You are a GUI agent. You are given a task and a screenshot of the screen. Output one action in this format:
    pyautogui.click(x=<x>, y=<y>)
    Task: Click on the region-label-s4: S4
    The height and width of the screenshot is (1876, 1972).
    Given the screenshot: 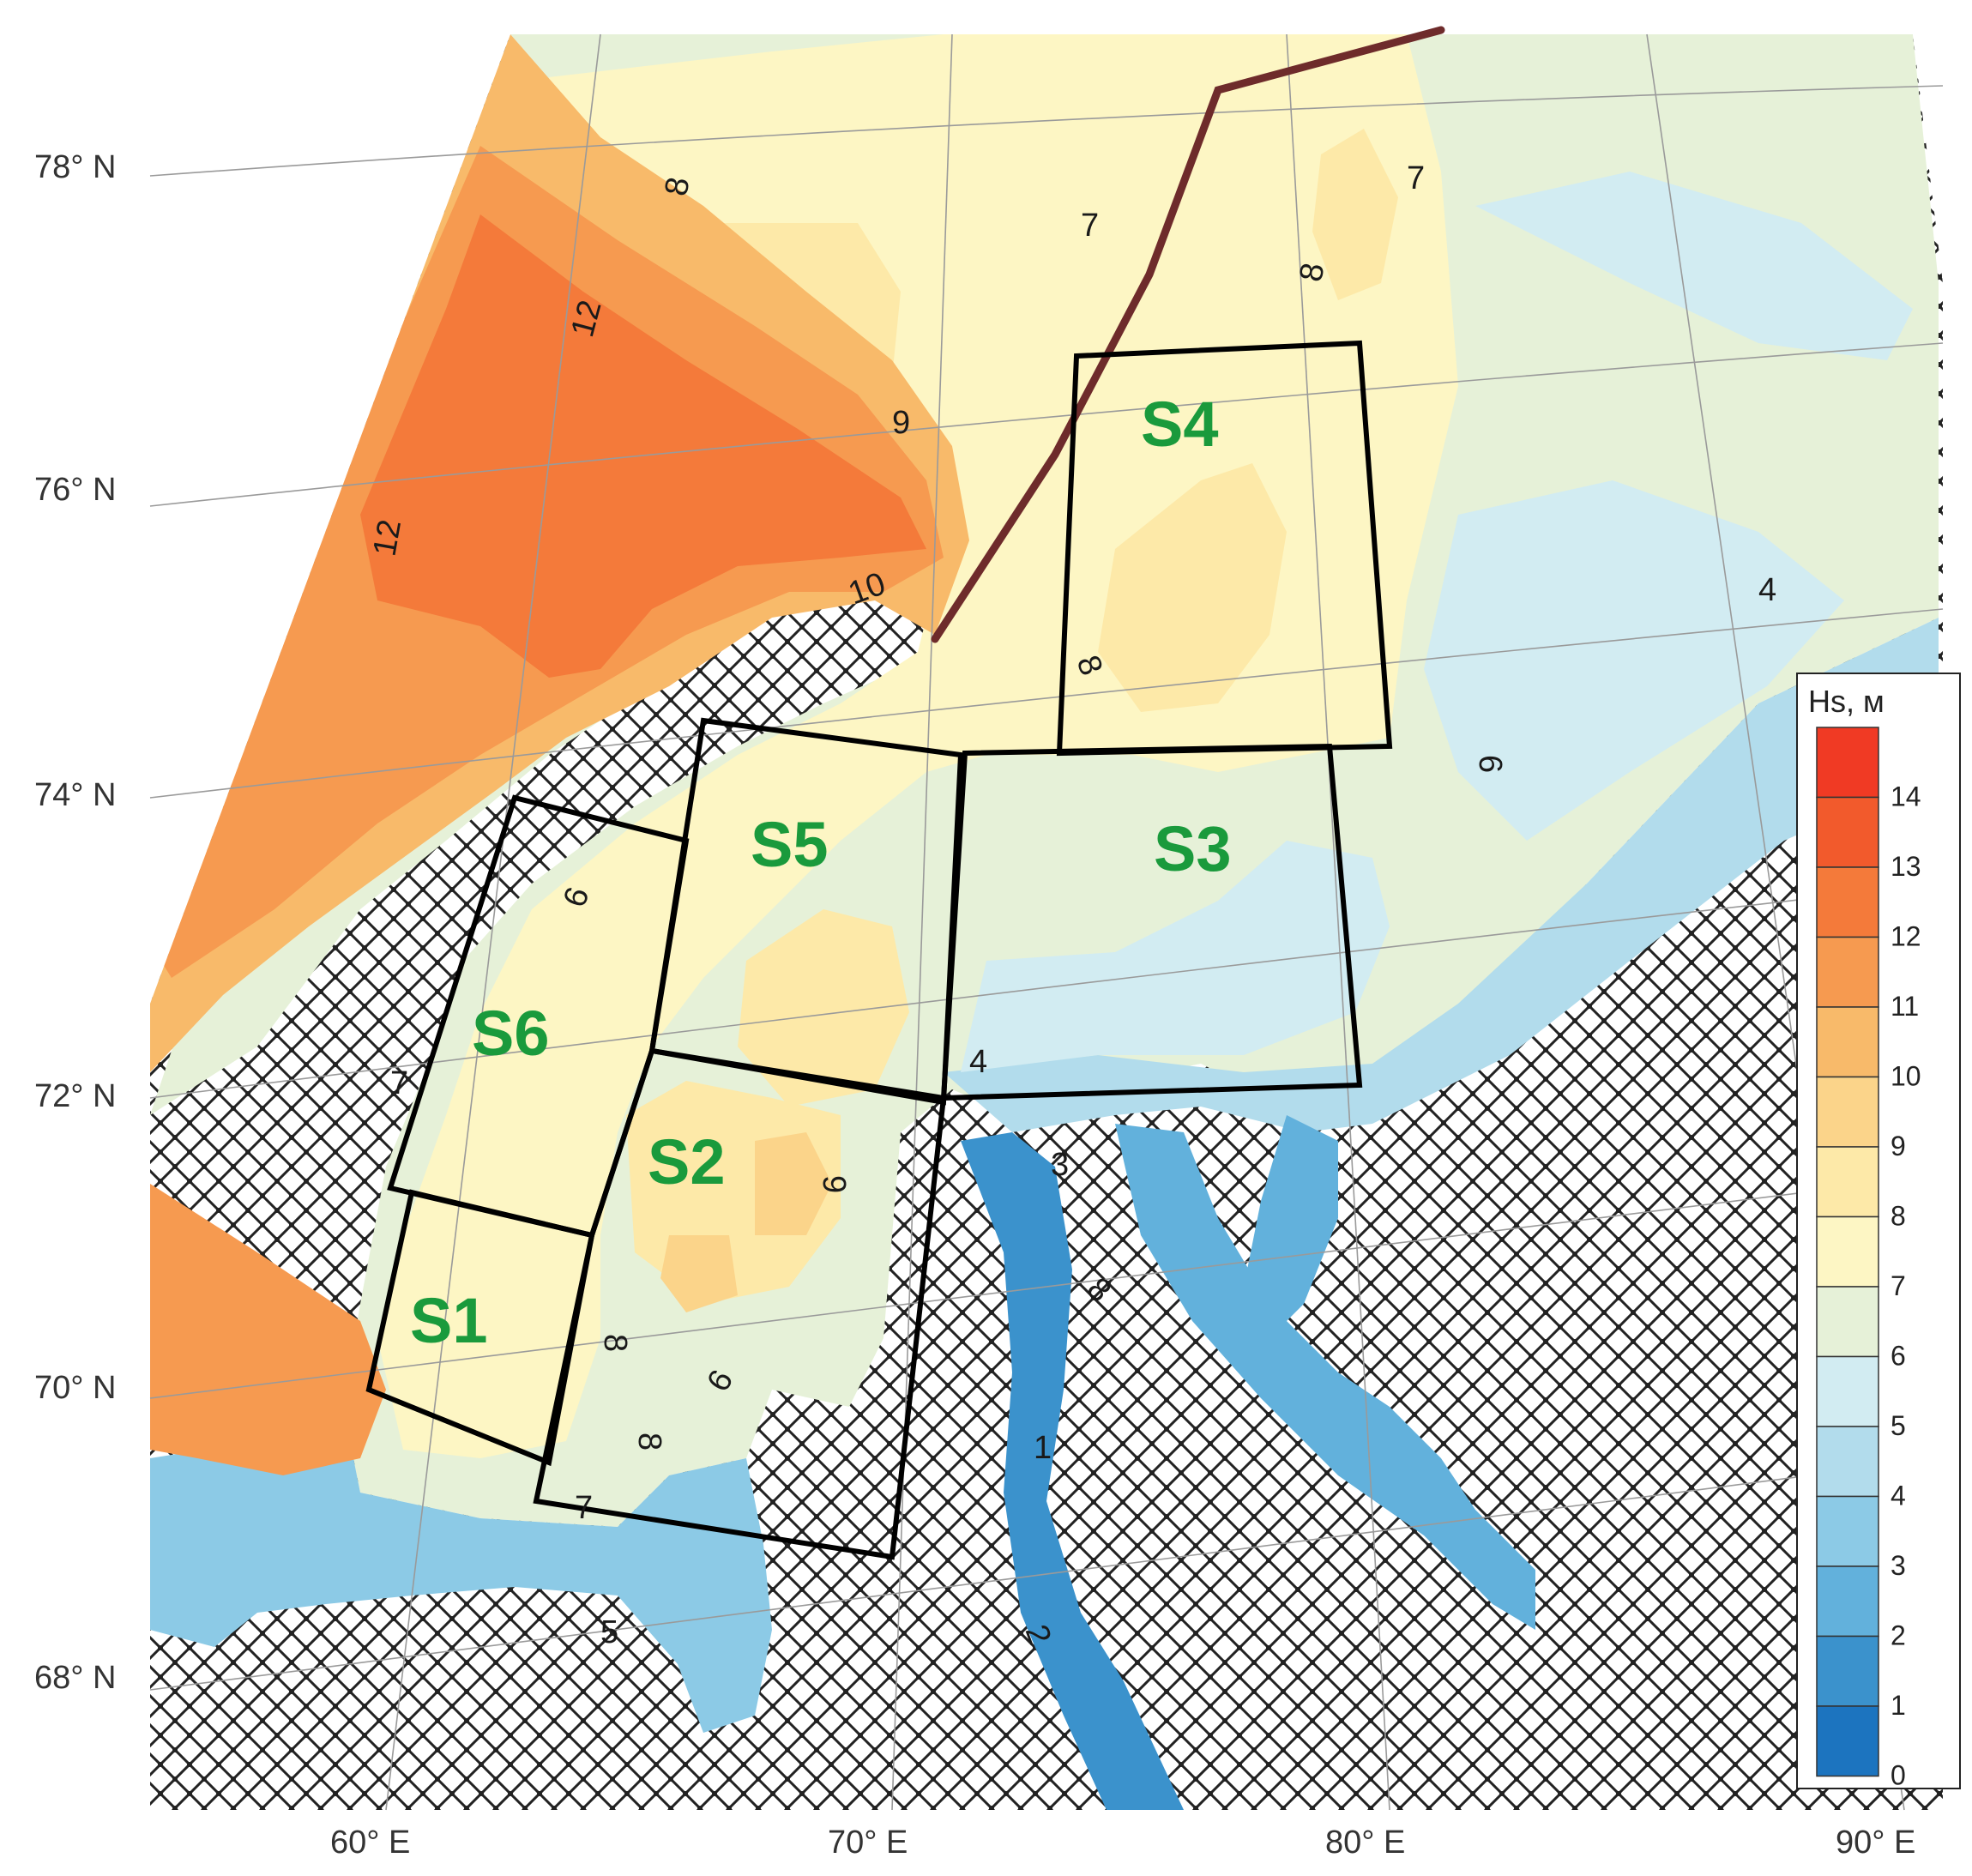 What is the action you would take?
    pyautogui.click(x=1180, y=424)
    